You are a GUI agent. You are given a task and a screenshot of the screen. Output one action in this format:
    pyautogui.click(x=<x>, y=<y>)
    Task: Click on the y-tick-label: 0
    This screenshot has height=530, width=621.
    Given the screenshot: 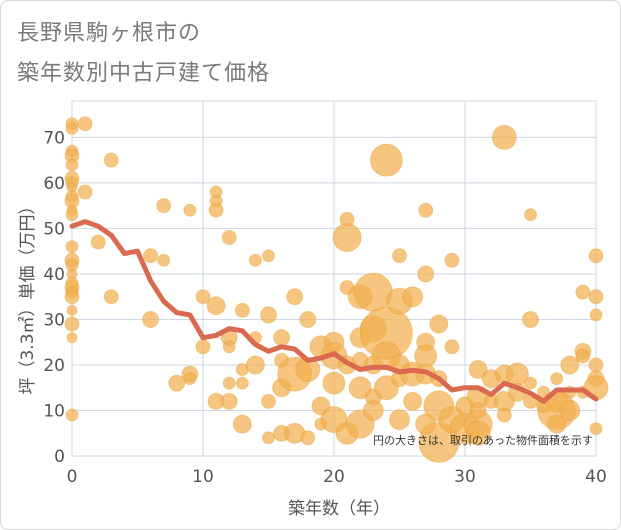 What is the action you would take?
    pyautogui.click(x=59, y=457)
    